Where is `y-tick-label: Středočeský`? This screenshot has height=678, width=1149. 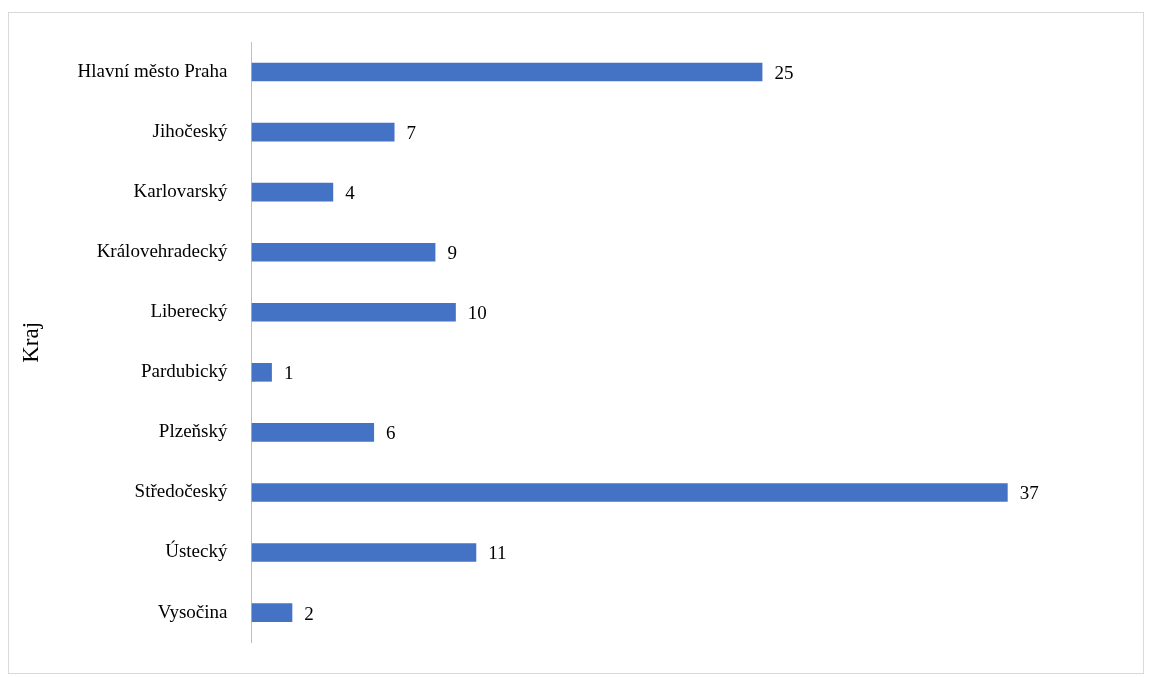
y-tick-label: Středočeský is located at coordinates (181, 491).